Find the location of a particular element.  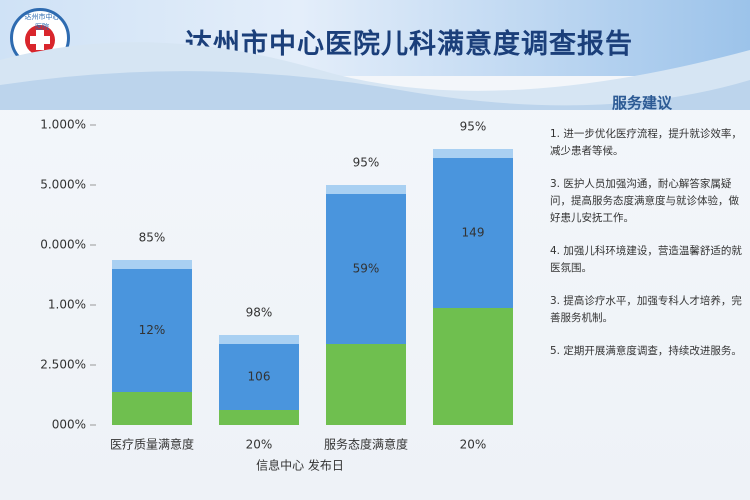

suggestion: 5. 定期开展满意度调查，持续改进服务。 is located at coordinates (646, 351).